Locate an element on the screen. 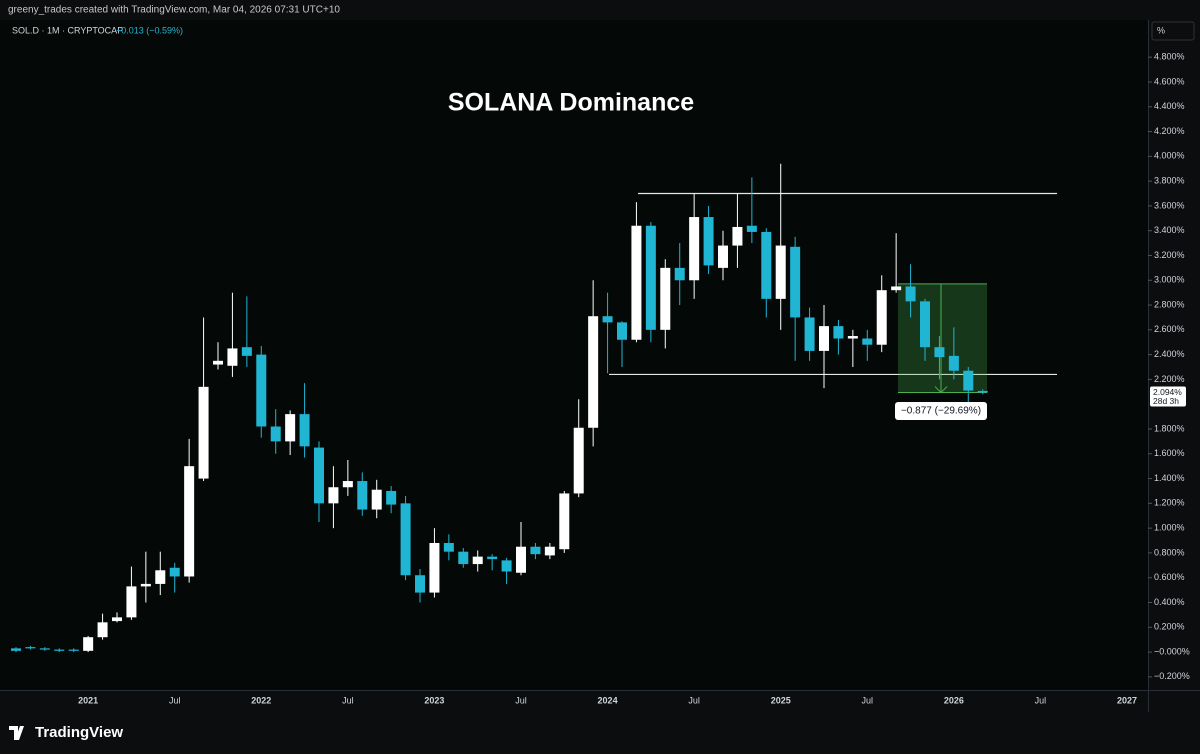  y-tick-label: 4.800% is located at coordinates (1169, 57).